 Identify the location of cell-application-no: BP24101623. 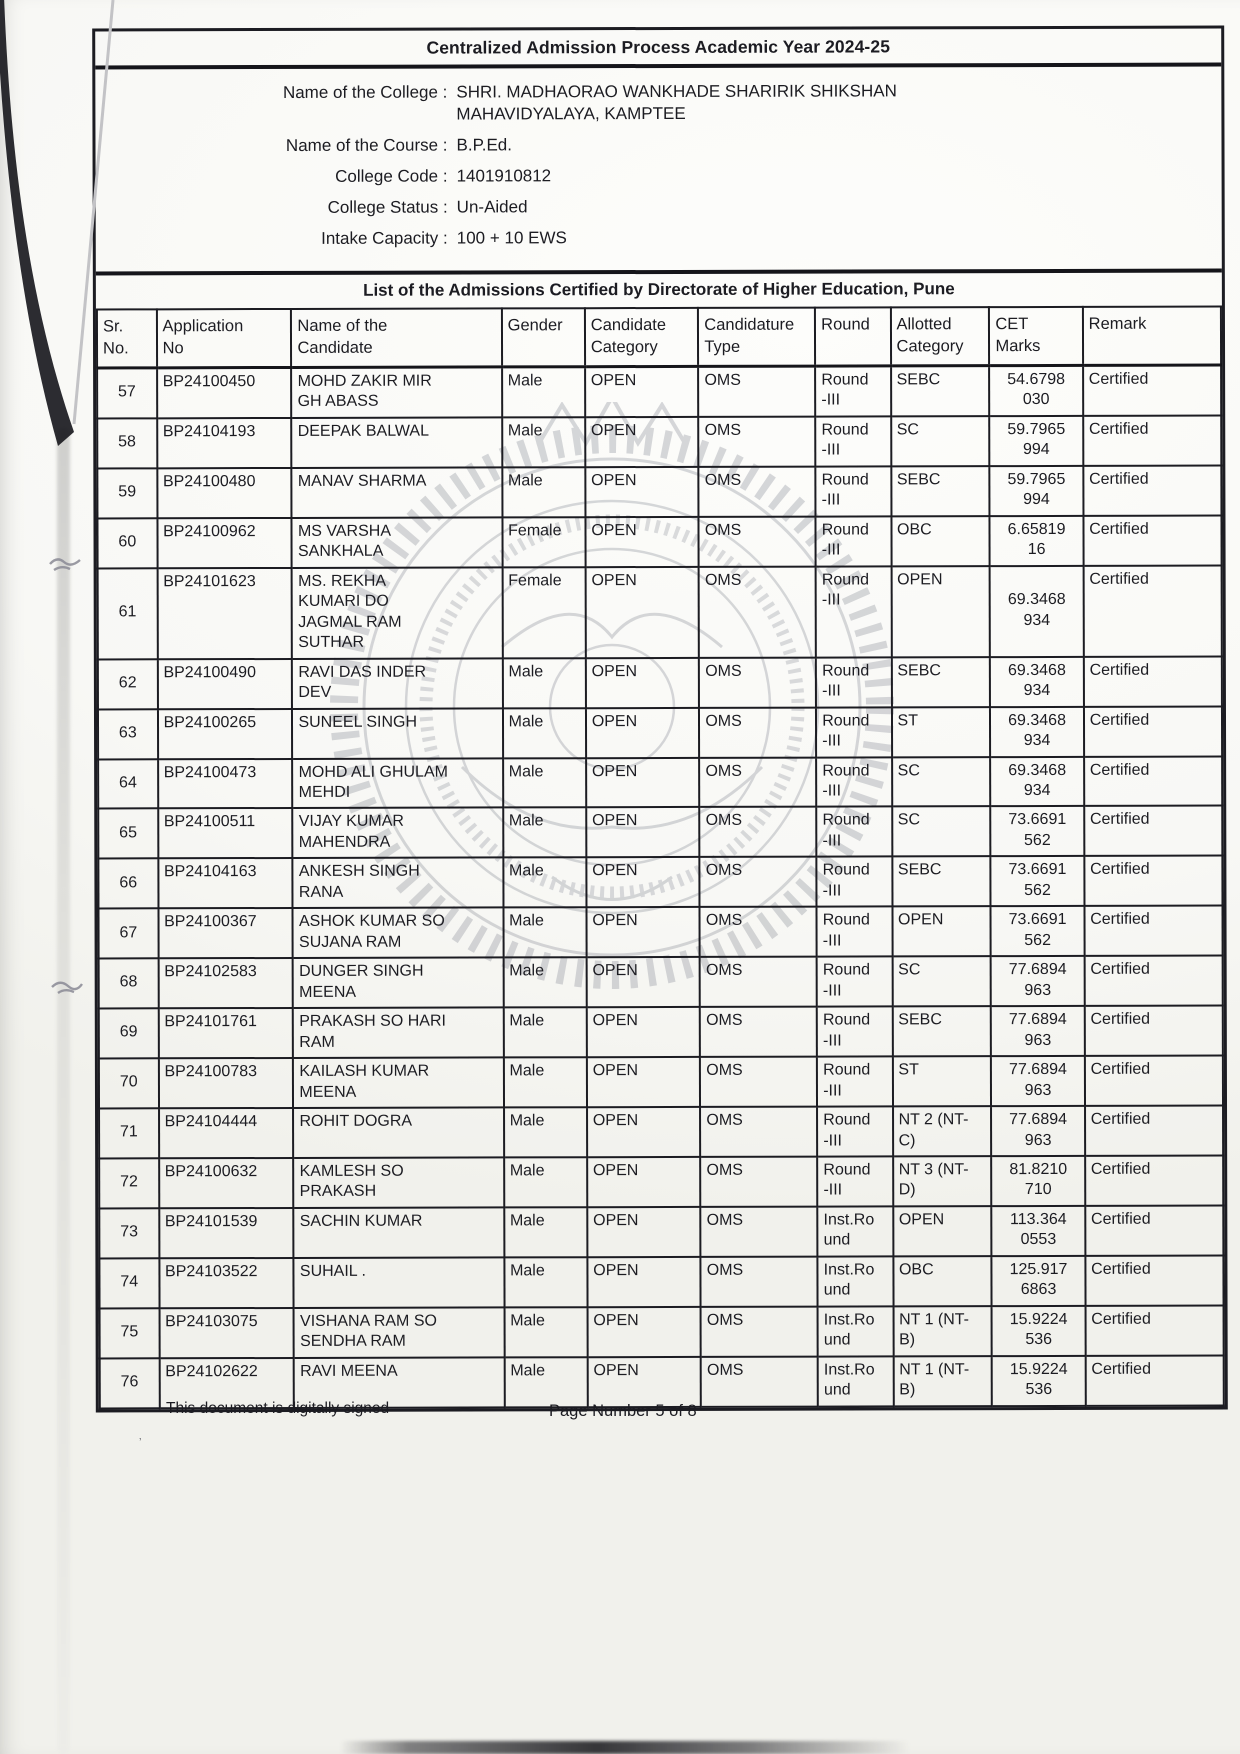
(225, 613).